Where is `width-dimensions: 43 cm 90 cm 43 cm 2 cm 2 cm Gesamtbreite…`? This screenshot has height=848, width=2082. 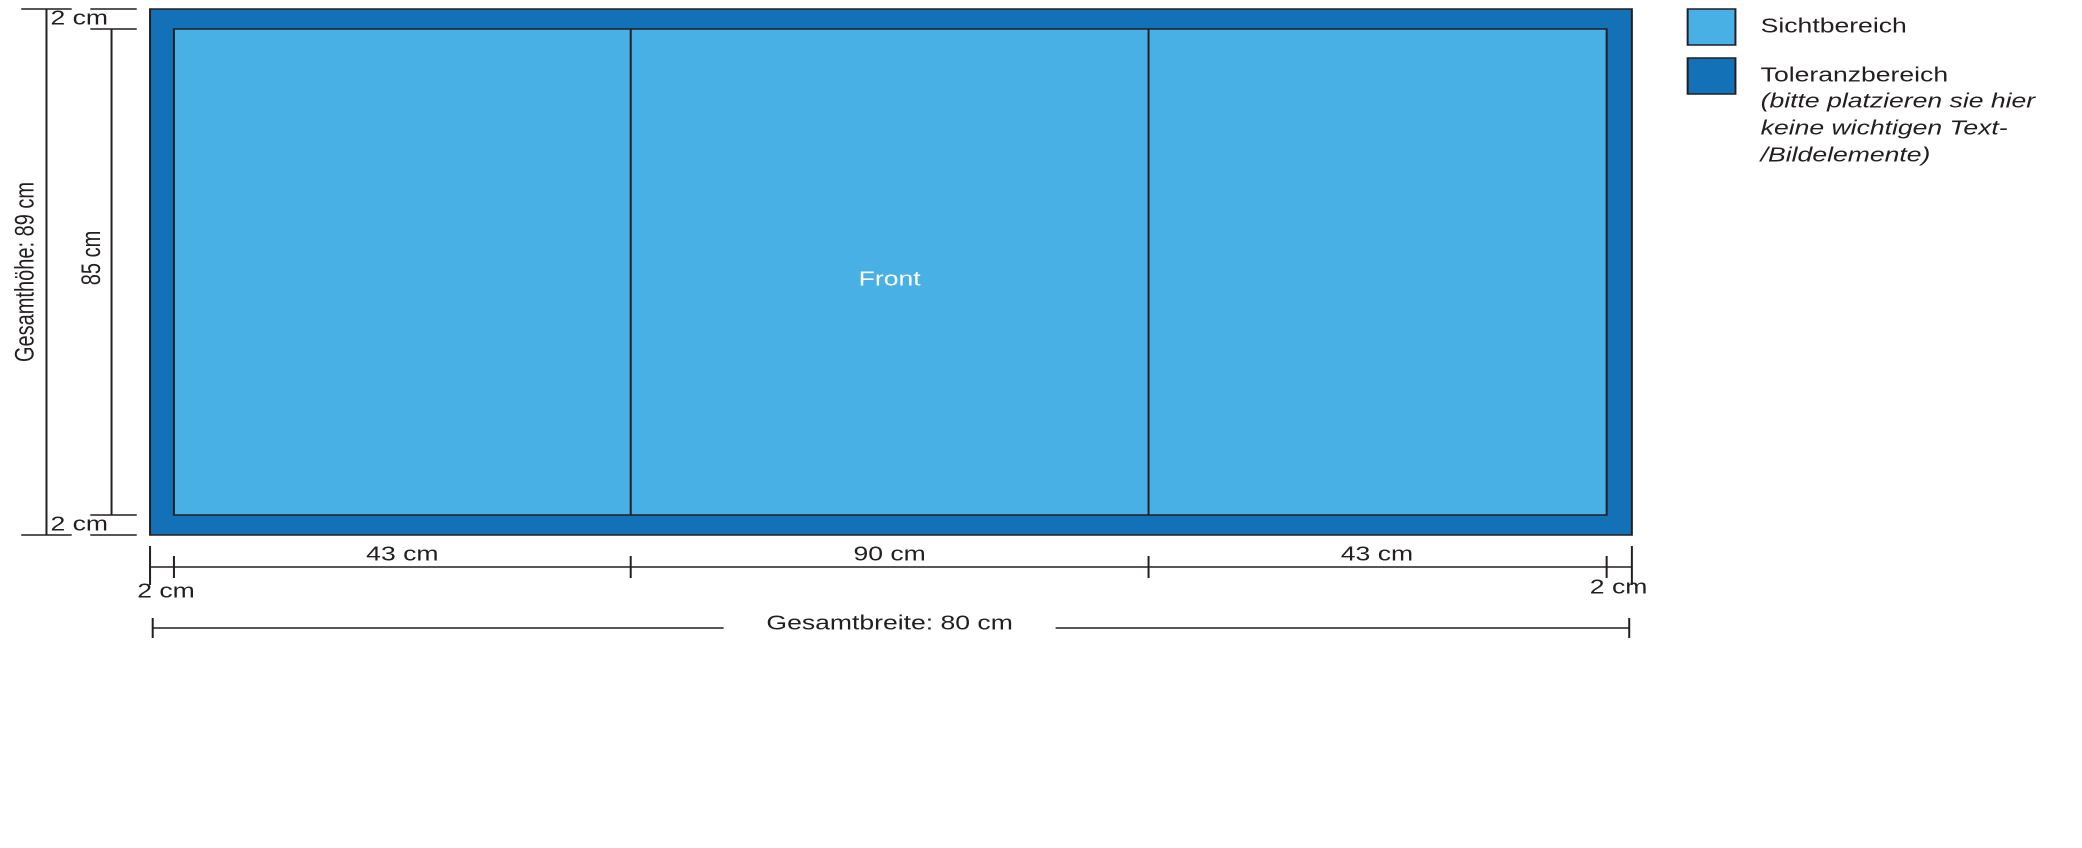
width-dimensions: 43 cm 90 cm 43 cm 2 cm 2 cm Gesamtbreite… is located at coordinates (892, 590).